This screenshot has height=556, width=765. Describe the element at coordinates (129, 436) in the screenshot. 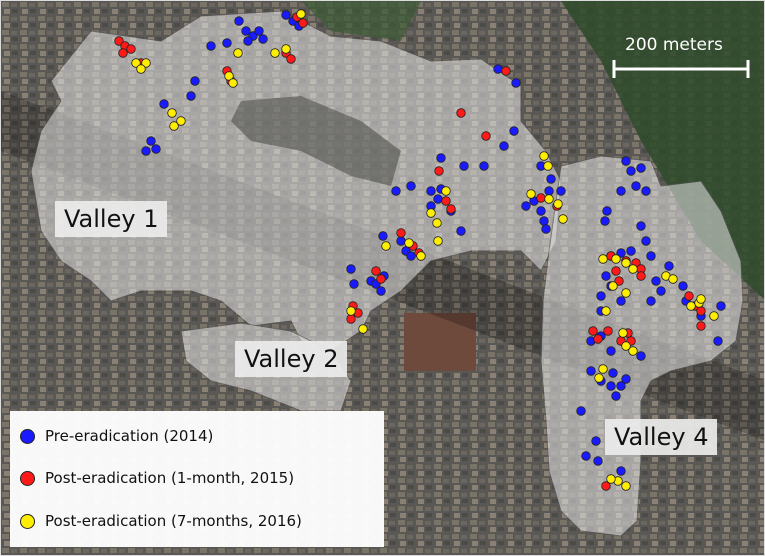

I see `legend-label-pre: Pre-eradication (2014)` at that location.